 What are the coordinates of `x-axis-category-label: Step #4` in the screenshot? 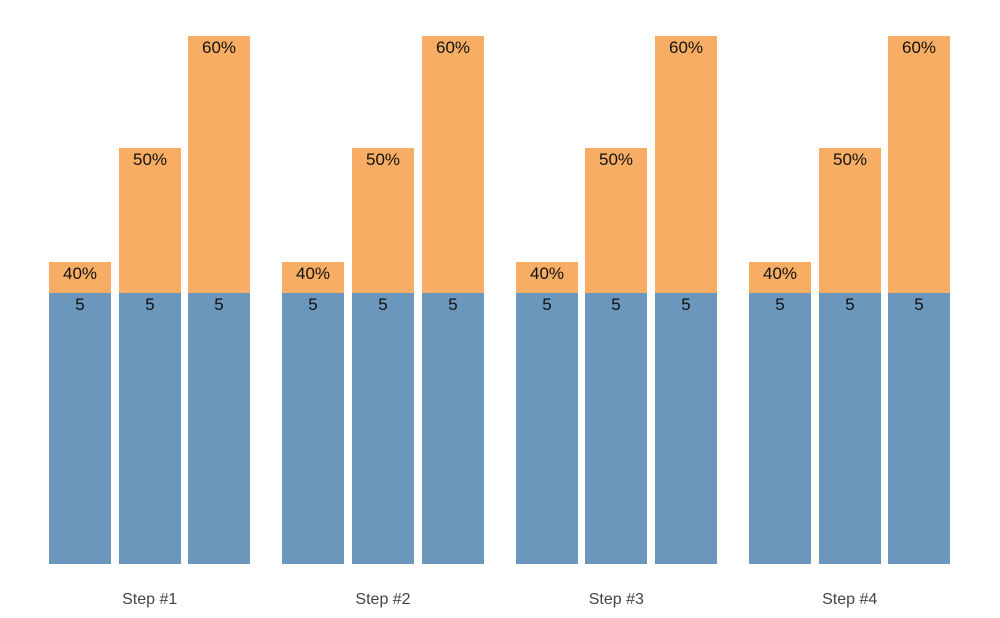 It's located at (850, 599).